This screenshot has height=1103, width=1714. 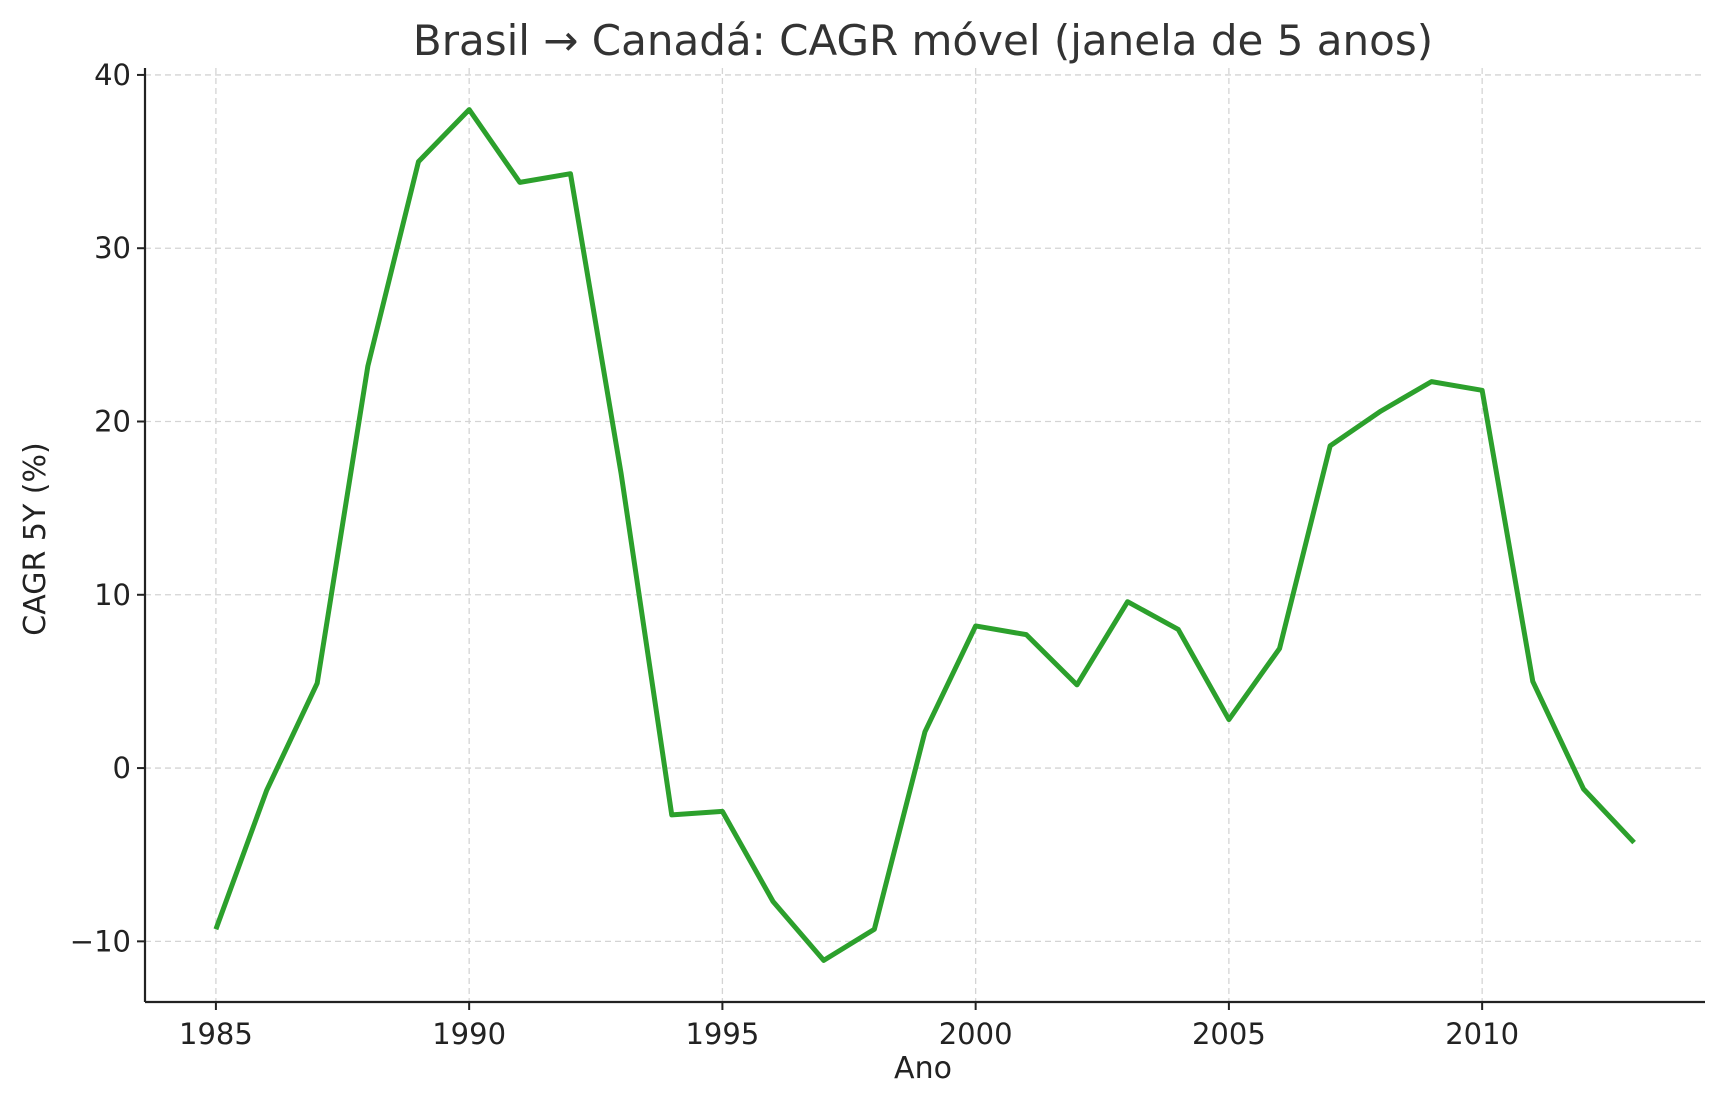 What do you see at coordinates (112, 248) in the screenshot?
I see `y-tick-label: 30` at bounding box center [112, 248].